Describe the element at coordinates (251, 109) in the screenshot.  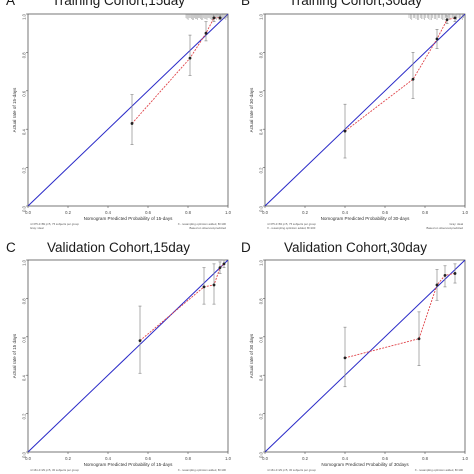
I see `y-axis-label: Actual rate of 30-days` at that location.